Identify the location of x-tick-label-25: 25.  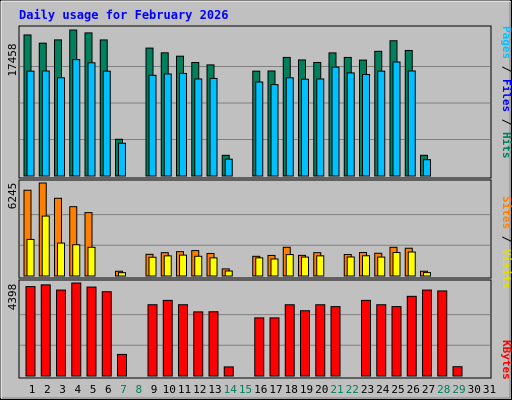
(397, 389).